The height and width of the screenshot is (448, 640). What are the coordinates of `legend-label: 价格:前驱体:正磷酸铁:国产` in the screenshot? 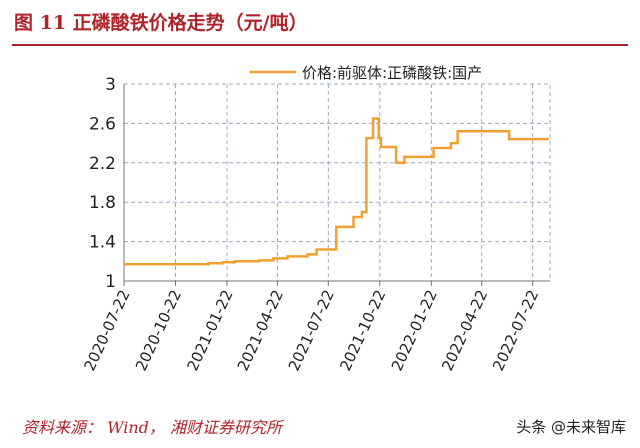 It's located at (392, 73).